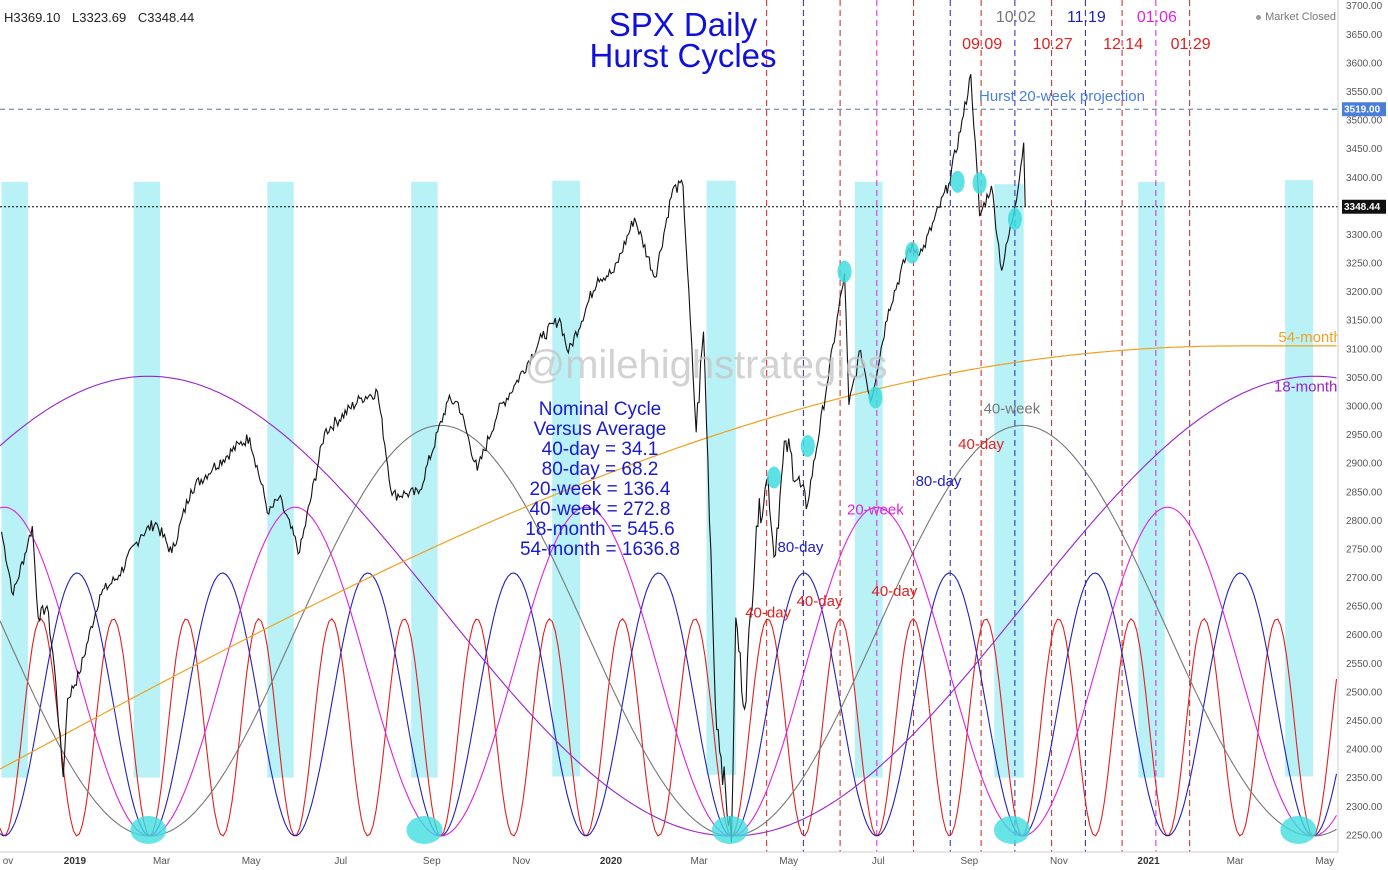  What do you see at coordinates (706, 365) in the screenshot?
I see `watermark-text: @milehighstrategies` at bounding box center [706, 365].